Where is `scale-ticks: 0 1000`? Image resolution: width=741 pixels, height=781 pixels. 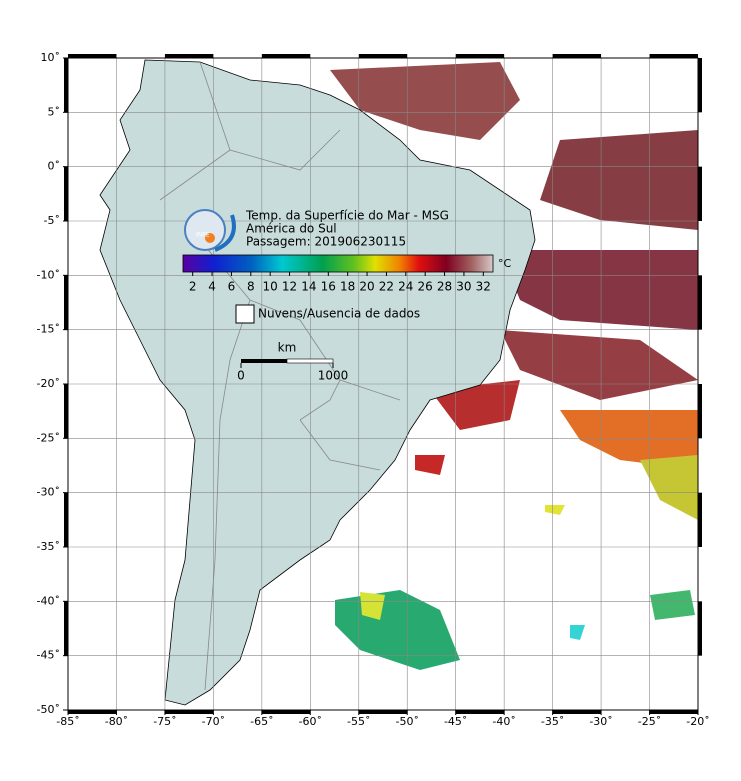
scale-ticks: 0 1000 is located at coordinates (292, 373).